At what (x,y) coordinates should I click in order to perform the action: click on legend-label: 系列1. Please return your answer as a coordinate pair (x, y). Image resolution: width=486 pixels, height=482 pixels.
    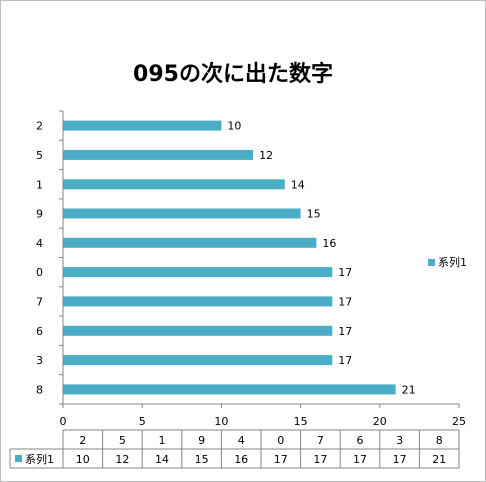
    Looking at the image, I should click on (452, 262).